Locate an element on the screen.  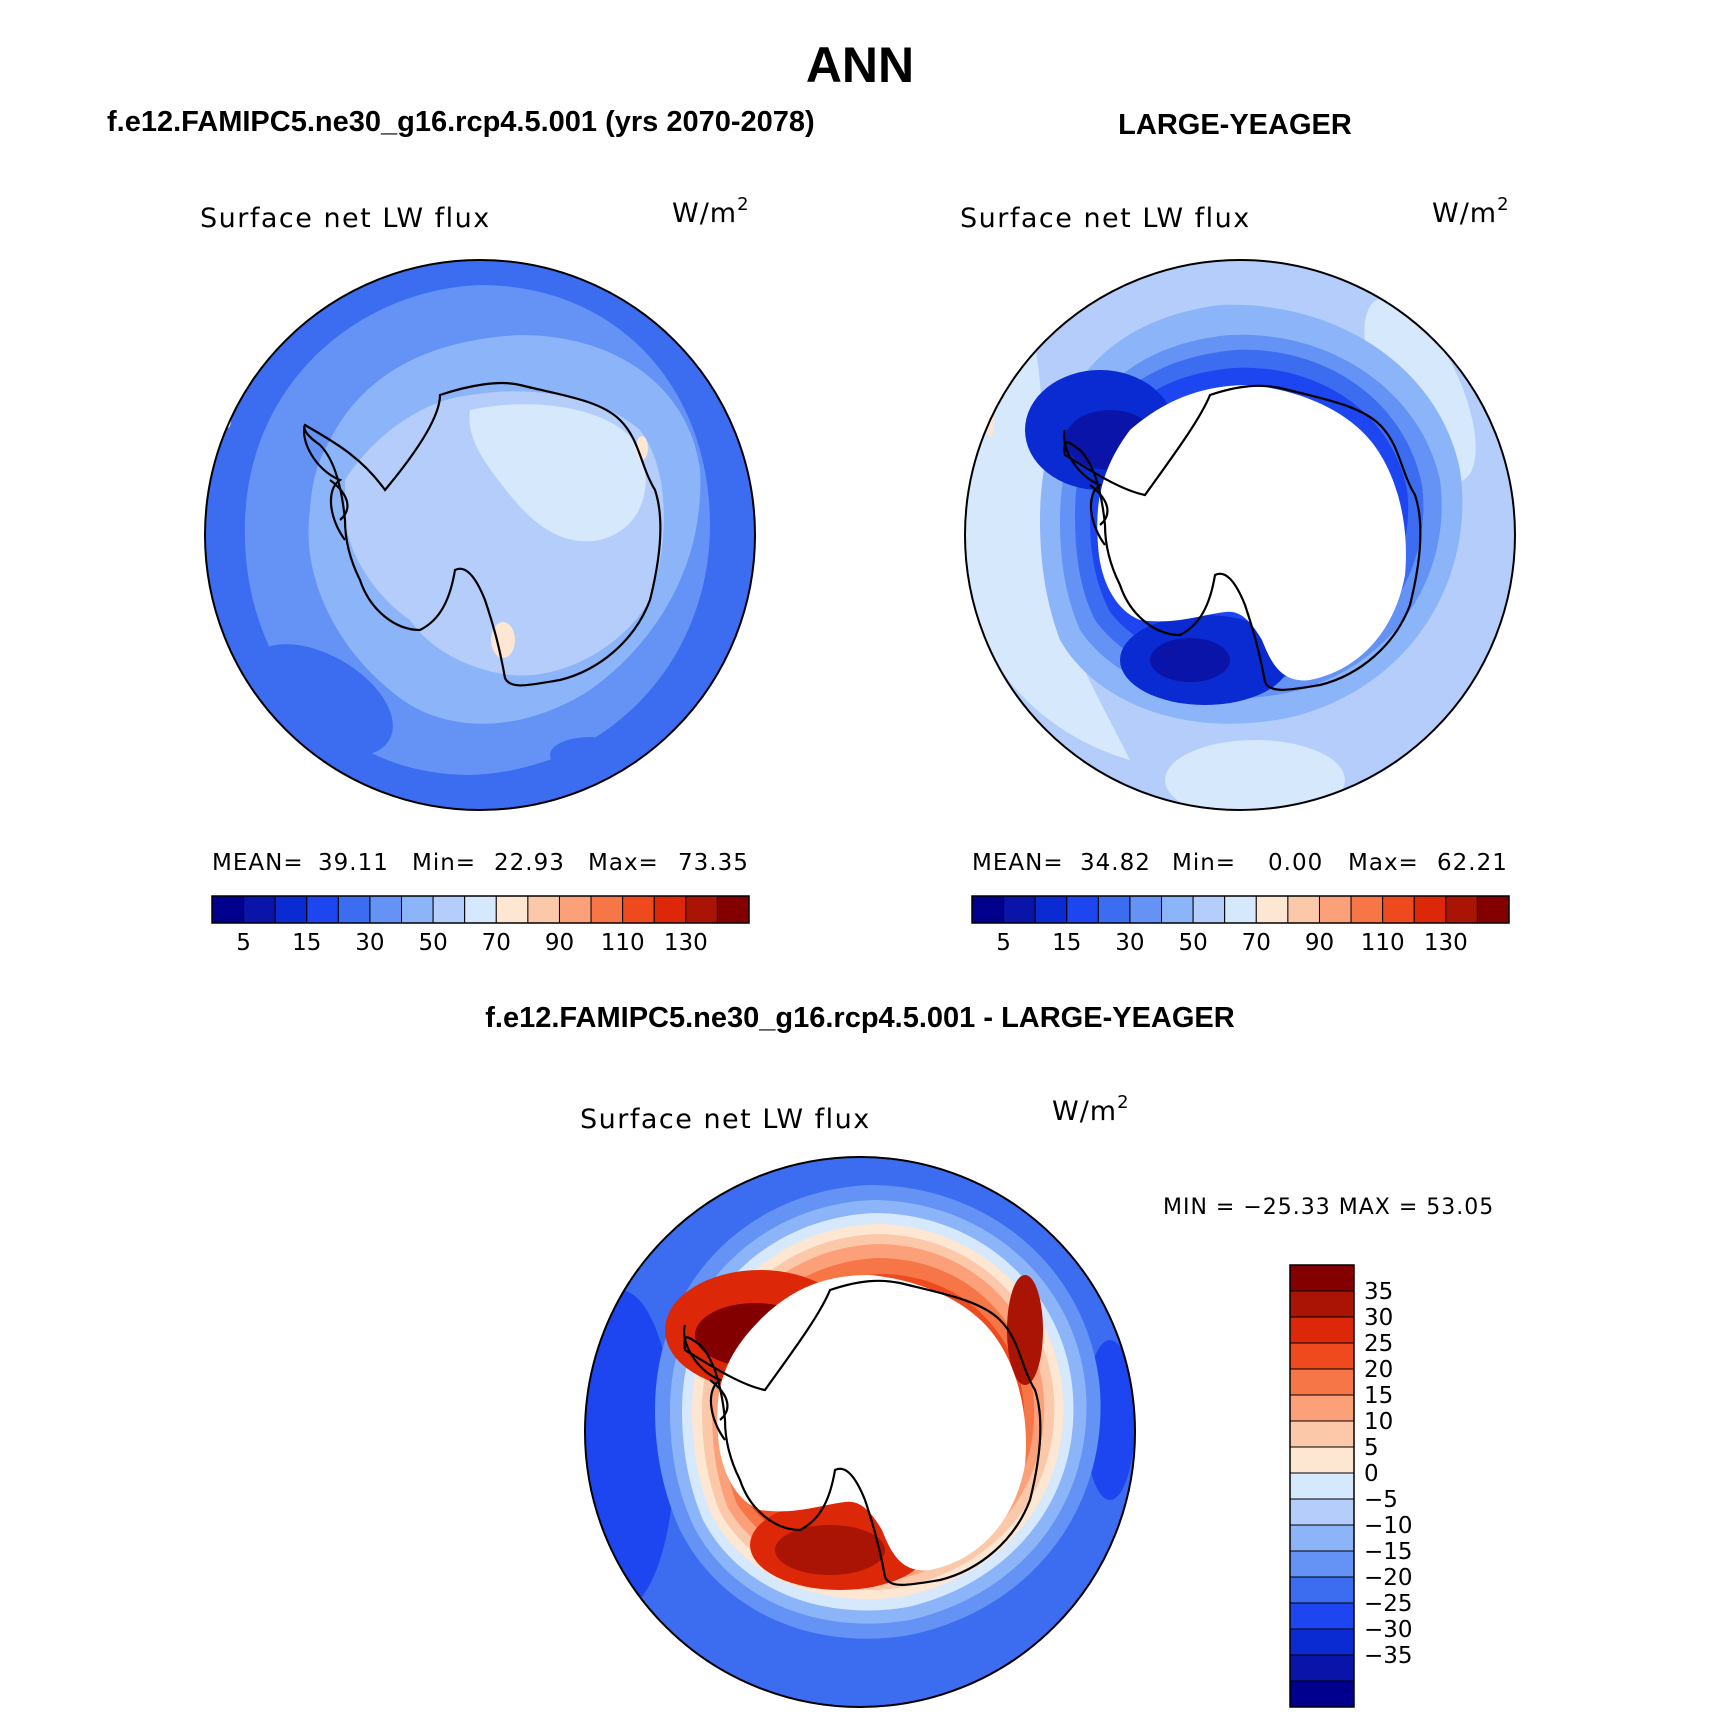
mean-value: 39.11 is located at coordinates (353, 863).